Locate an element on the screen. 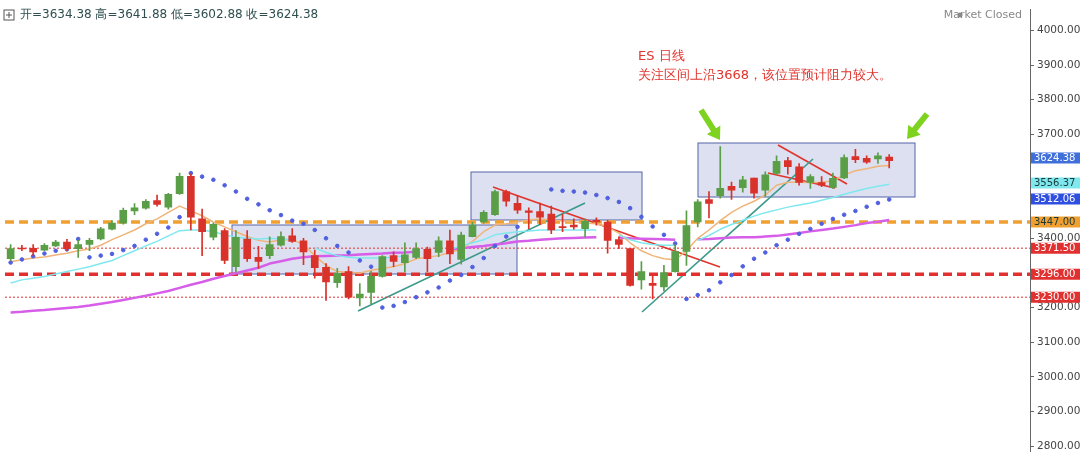 Image resolution: width=1080 pixels, height=461 pixels. y-tick-label: 3000.00 is located at coordinates (1058, 375).